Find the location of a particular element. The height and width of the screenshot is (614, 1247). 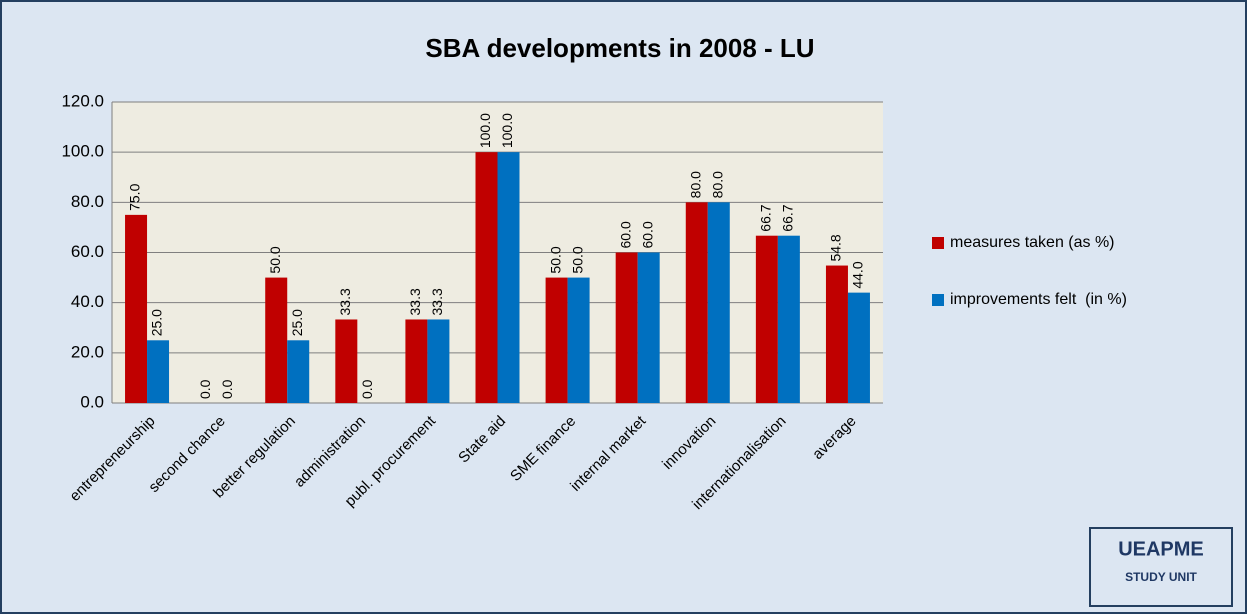

y-tick-label: 0.0 is located at coordinates (92, 401).